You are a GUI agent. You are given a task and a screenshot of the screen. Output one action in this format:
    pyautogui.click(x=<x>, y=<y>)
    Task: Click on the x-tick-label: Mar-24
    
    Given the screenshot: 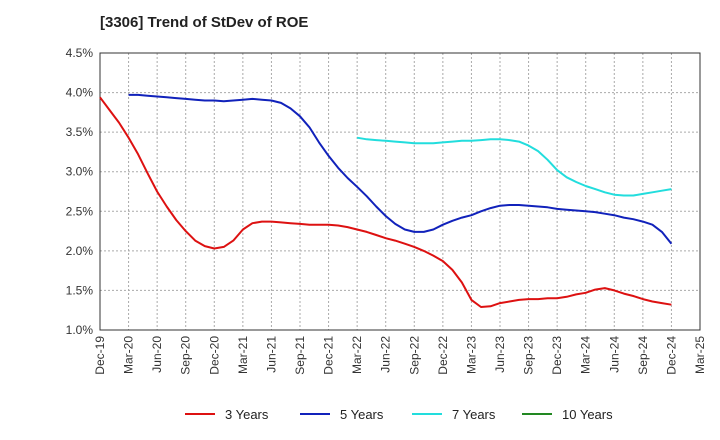 What is the action you would take?
    pyautogui.click(x=586, y=355)
    